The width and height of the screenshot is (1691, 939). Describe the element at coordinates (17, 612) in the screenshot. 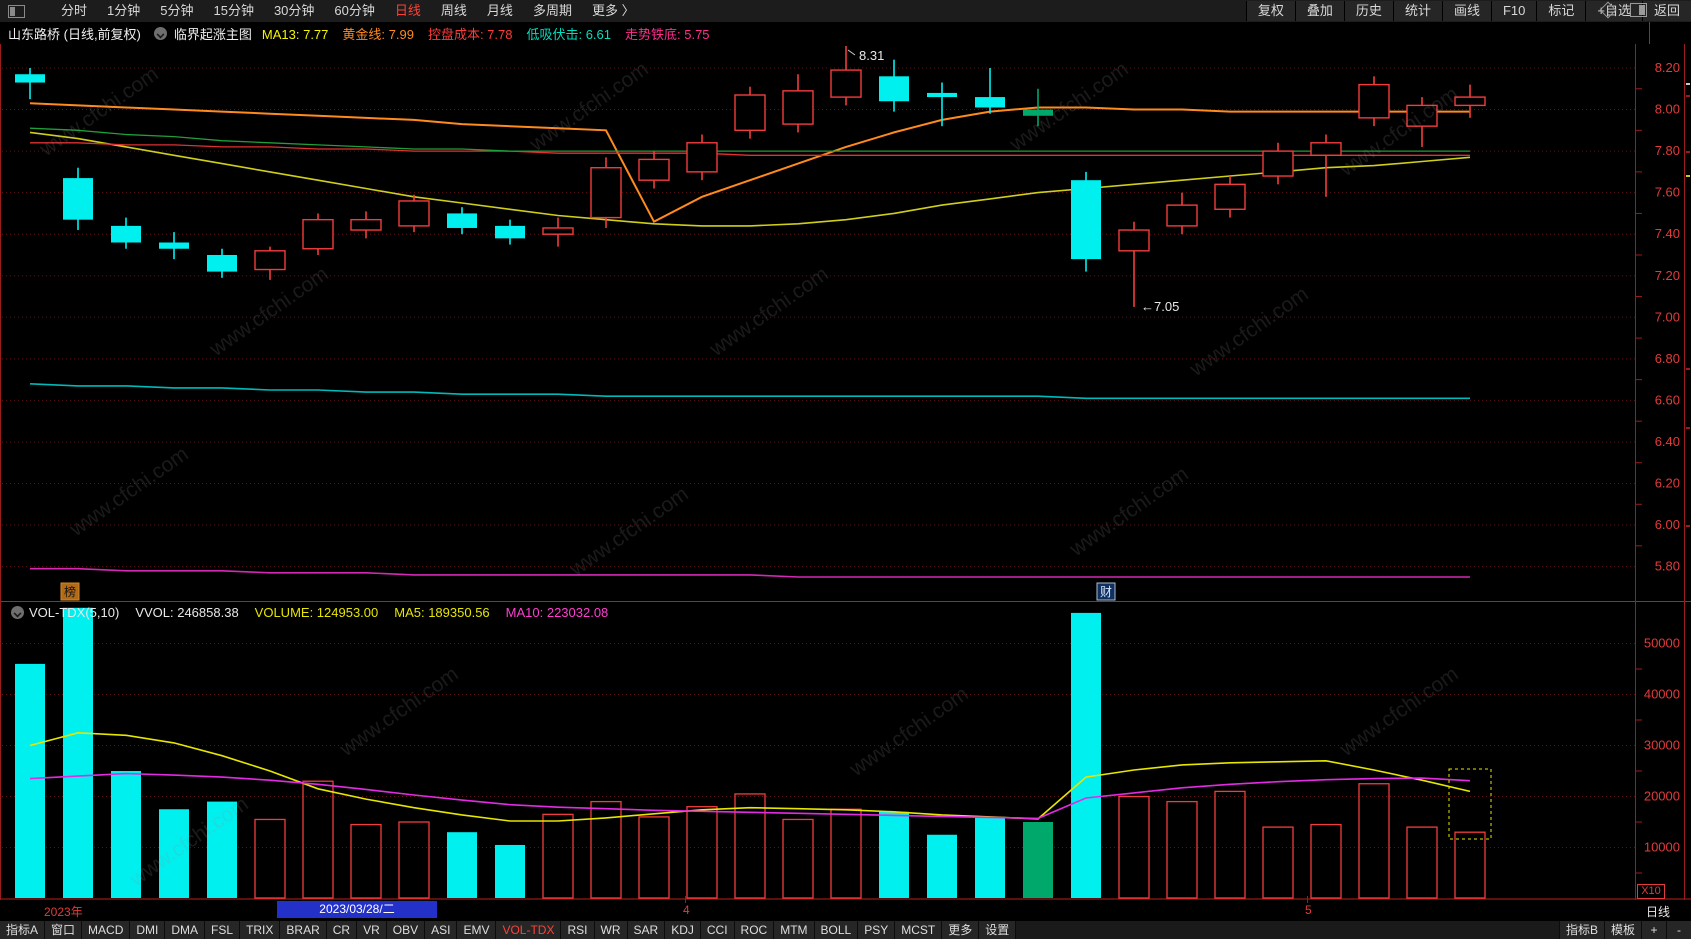

I see `volume-indicator-dropdown-icon` at that location.